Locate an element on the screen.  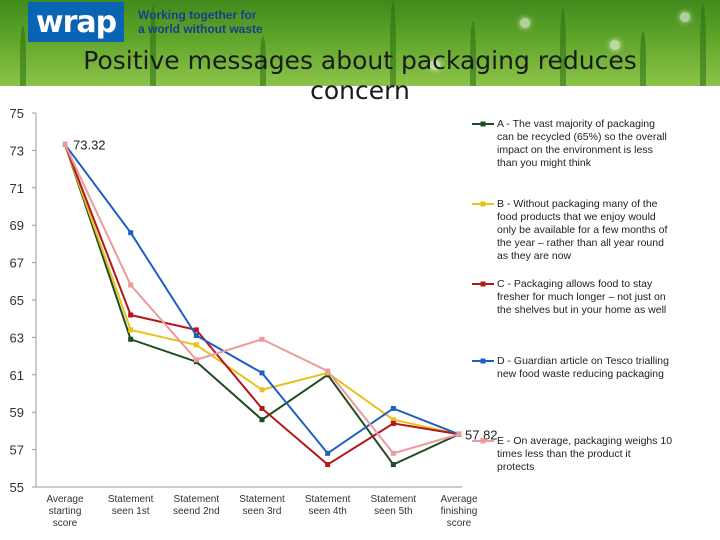
x-tick-label: Statement seen 5th is located at coordinates (394, 505).